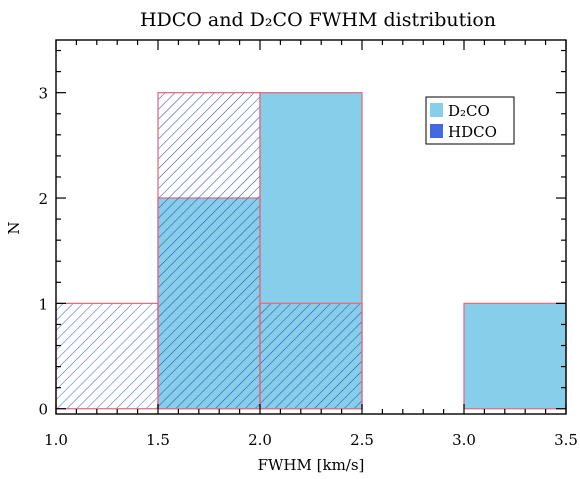 Image resolution: width=580 pixels, height=479 pixels. I want to click on x-tick-label-3: 2.5, so click(362, 440).